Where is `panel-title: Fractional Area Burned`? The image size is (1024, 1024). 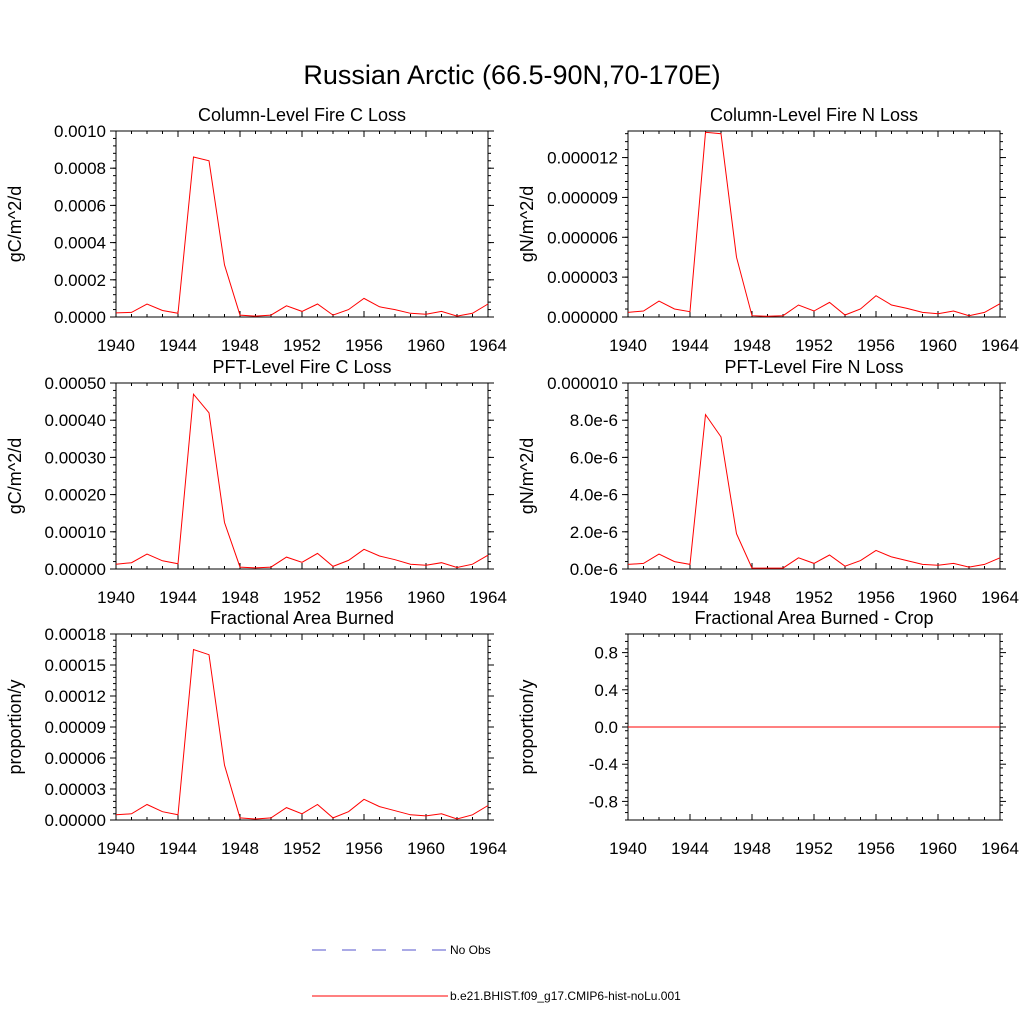 panel-title: Fractional Area Burned is located at coordinates (302, 618).